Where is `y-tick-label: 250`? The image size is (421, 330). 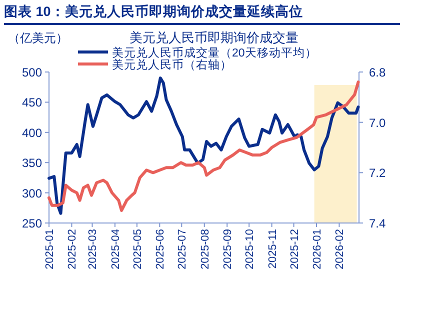 y-tick-label: 250 is located at coordinates (32, 223).